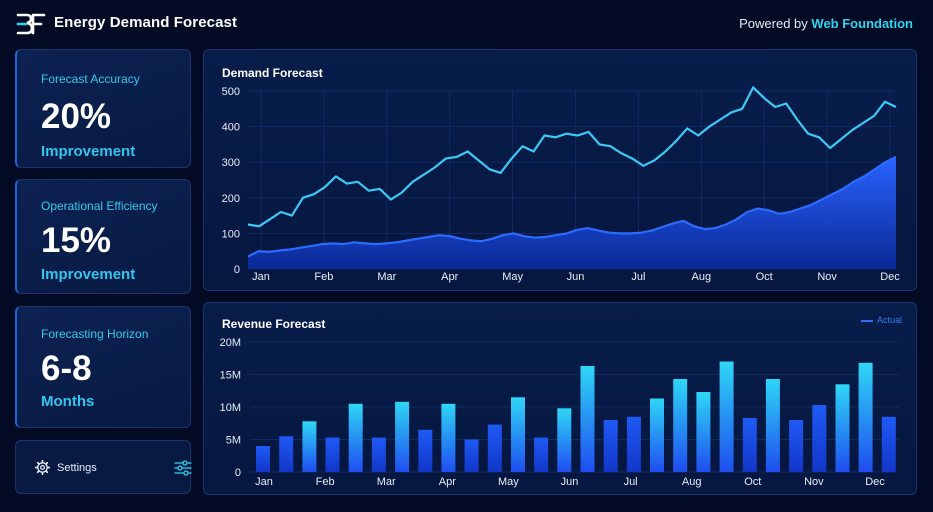  What do you see at coordinates (231, 234) in the screenshot?
I see `y-tick-label: 100` at bounding box center [231, 234].